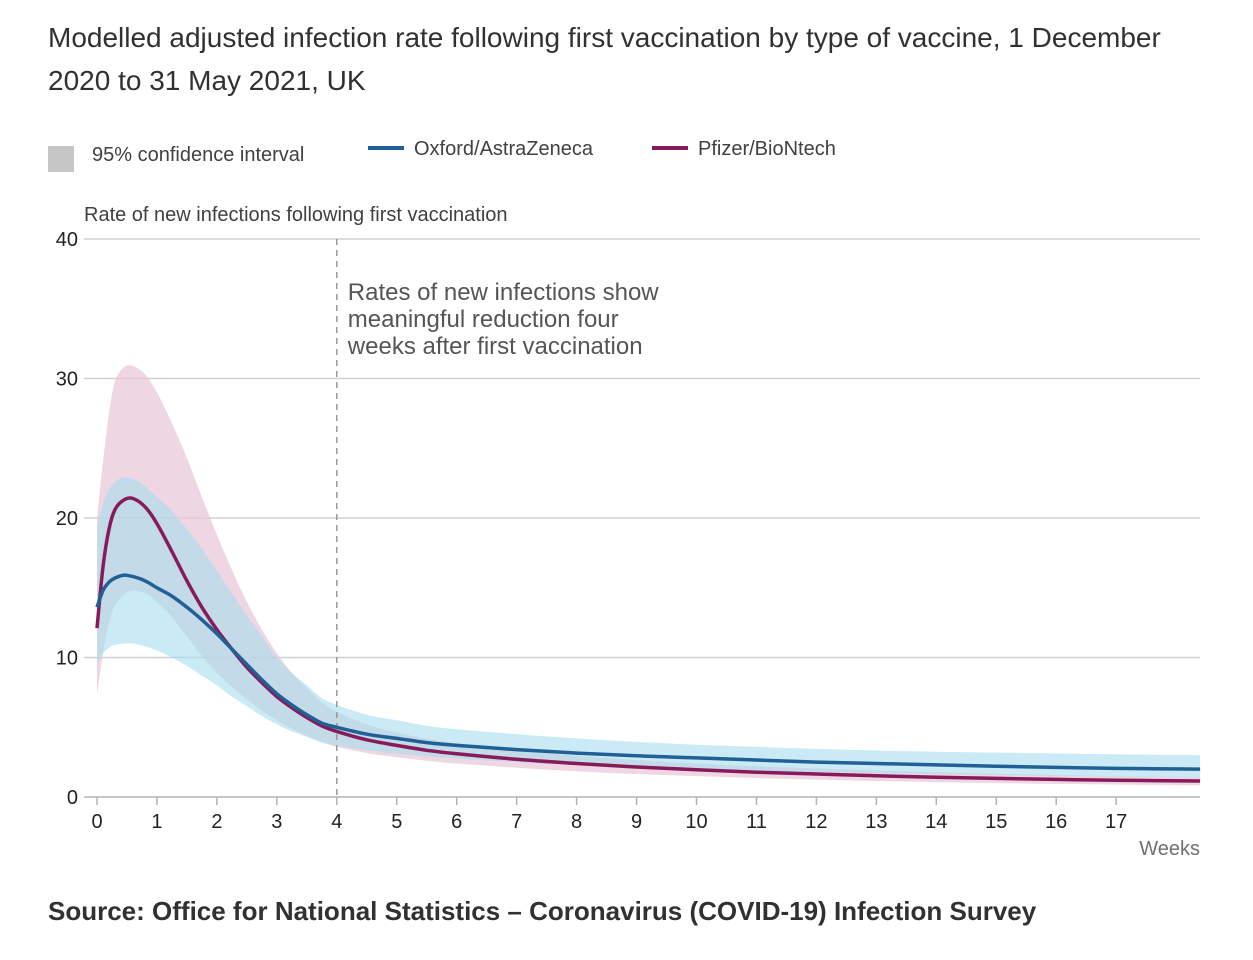 The height and width of the screenshot is (960, 1253). Describe the element at coordinates (72, 798) in the screenshot. I see `y-tick-label-0: 0` at that location.